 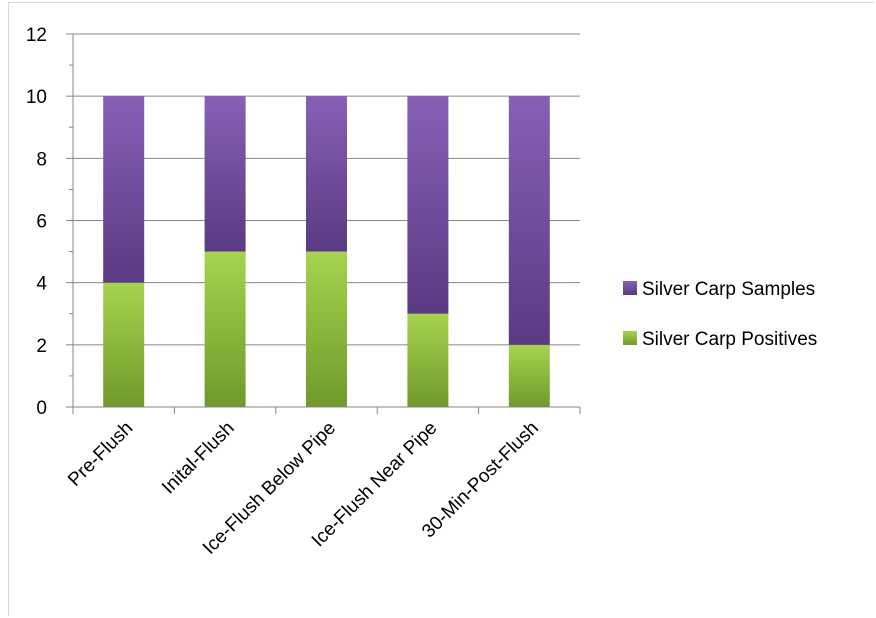 I want to click on y-tick-label: 8, so click(x=41, y=159).